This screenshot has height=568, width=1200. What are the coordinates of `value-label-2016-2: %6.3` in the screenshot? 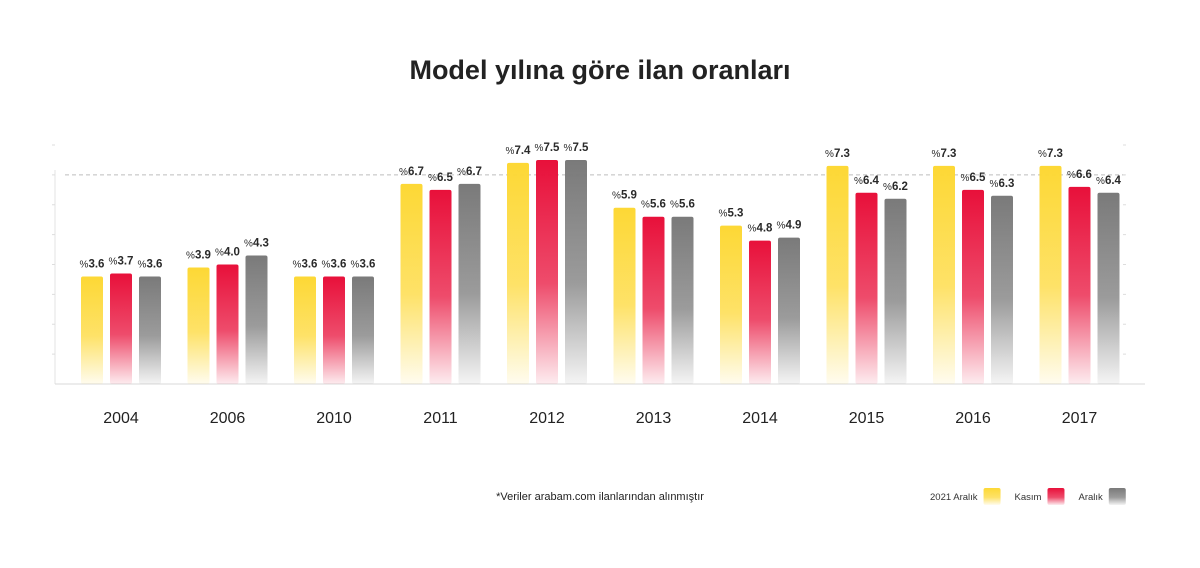 It's located at (1002, 184).